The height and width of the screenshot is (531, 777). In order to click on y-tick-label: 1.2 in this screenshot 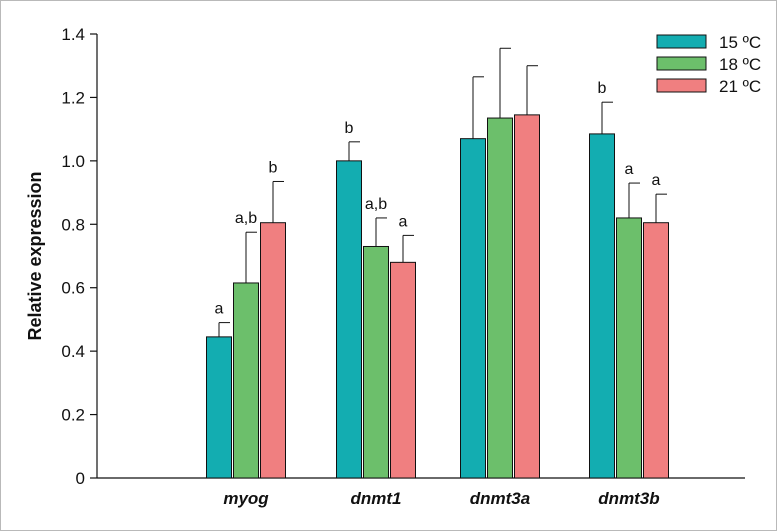, I will do `click(73, 97)`.